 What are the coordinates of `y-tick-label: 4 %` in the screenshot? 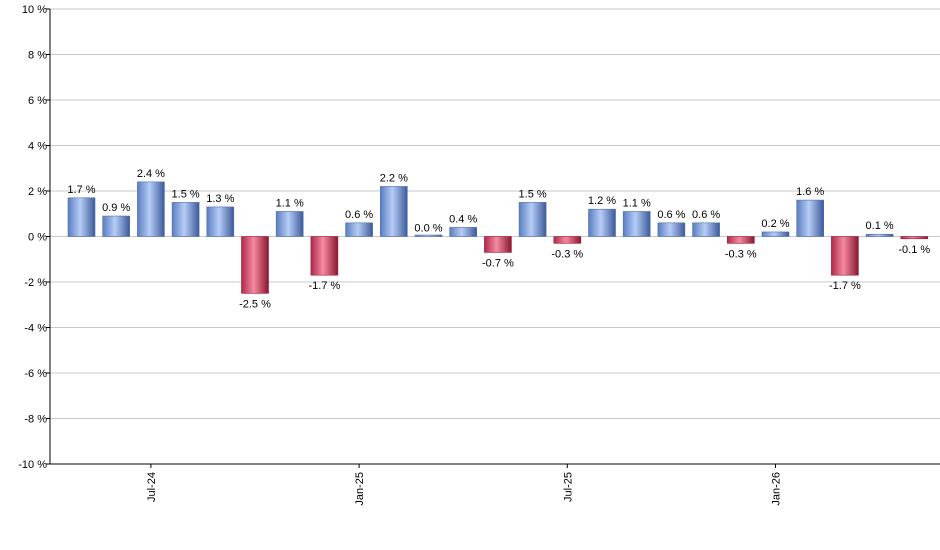 It's located at (37, 147).